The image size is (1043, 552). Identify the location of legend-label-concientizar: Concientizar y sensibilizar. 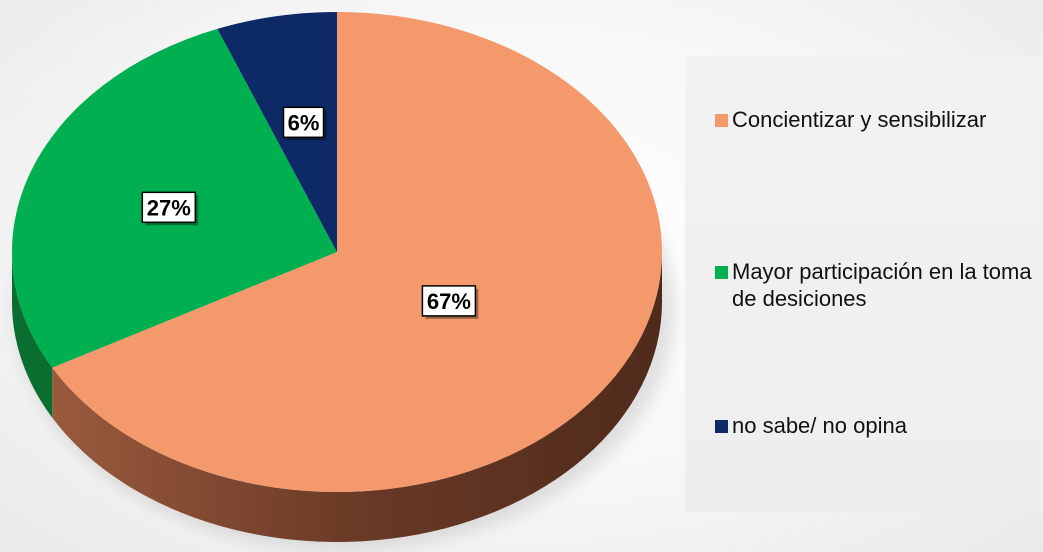
(859, 119).